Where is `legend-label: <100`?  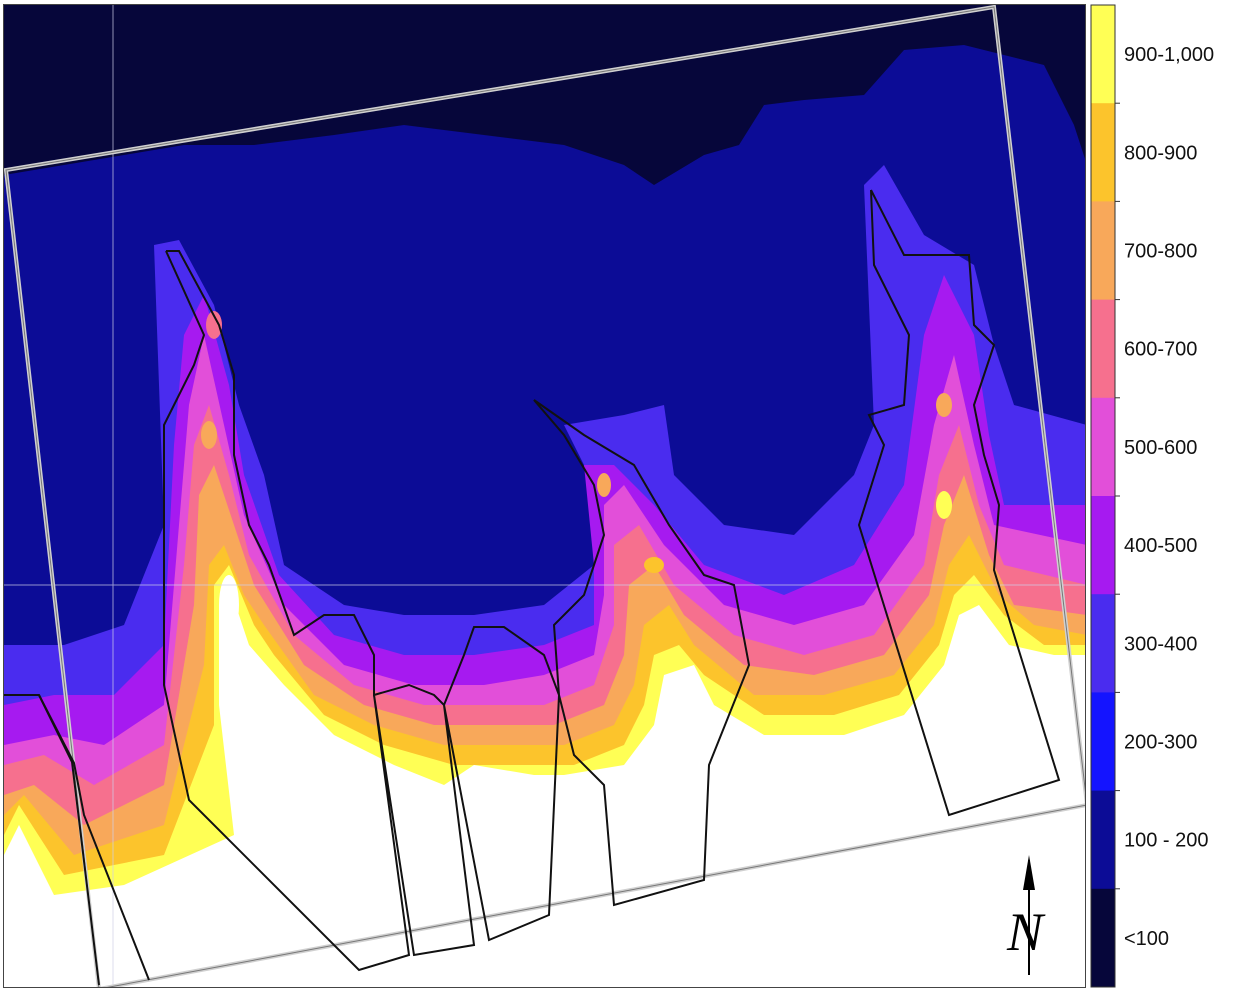 legend-label: <100 is located at coordinates (1146, 939).